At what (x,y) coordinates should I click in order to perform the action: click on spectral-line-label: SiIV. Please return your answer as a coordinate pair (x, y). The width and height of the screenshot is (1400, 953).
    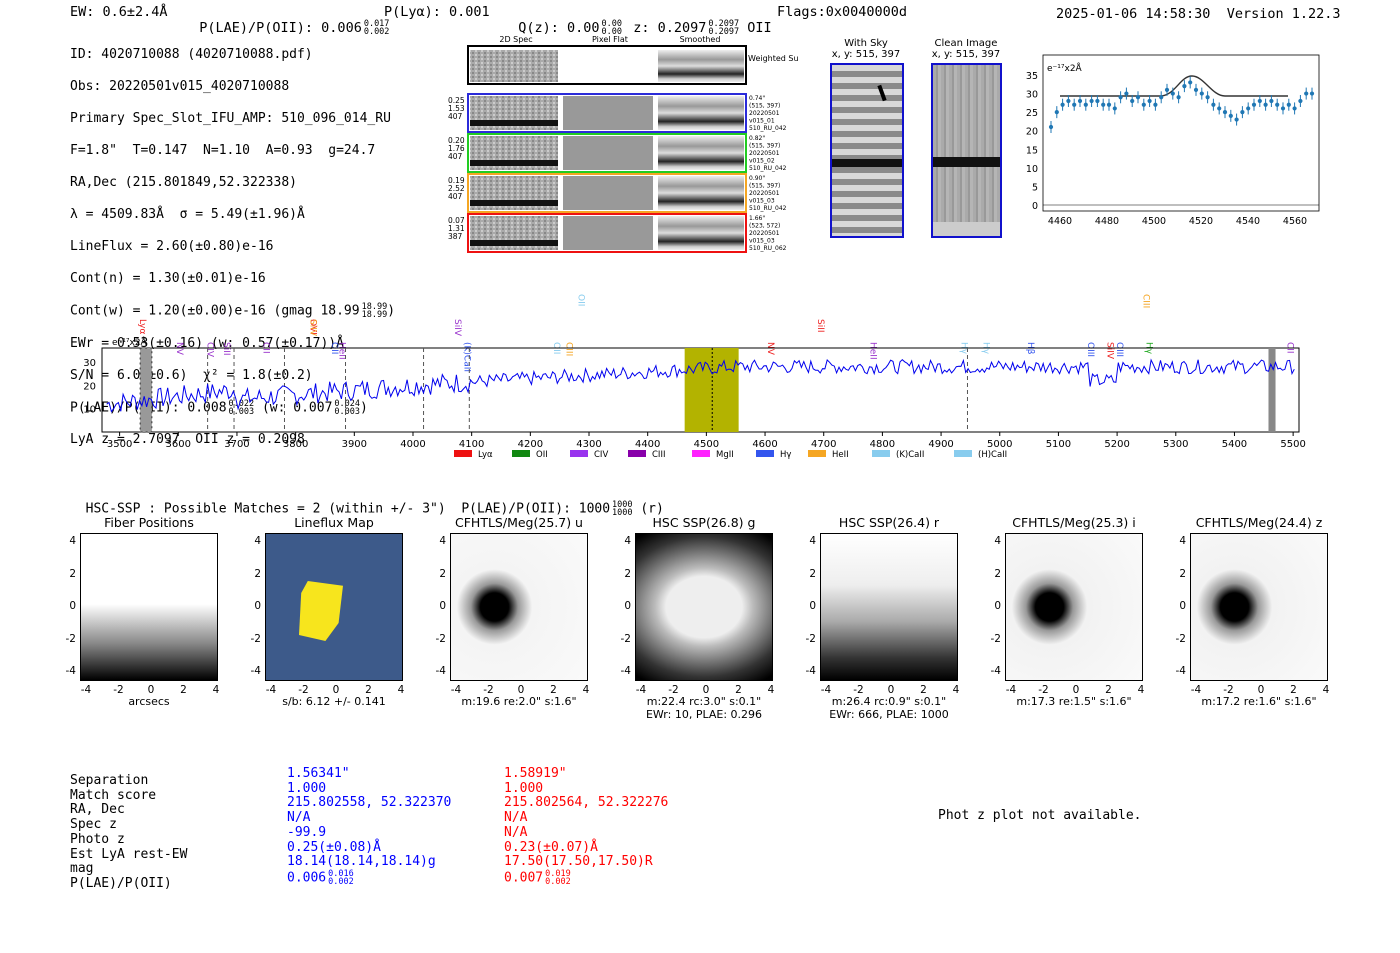
    Looking at the image, I should click on (312, 328).